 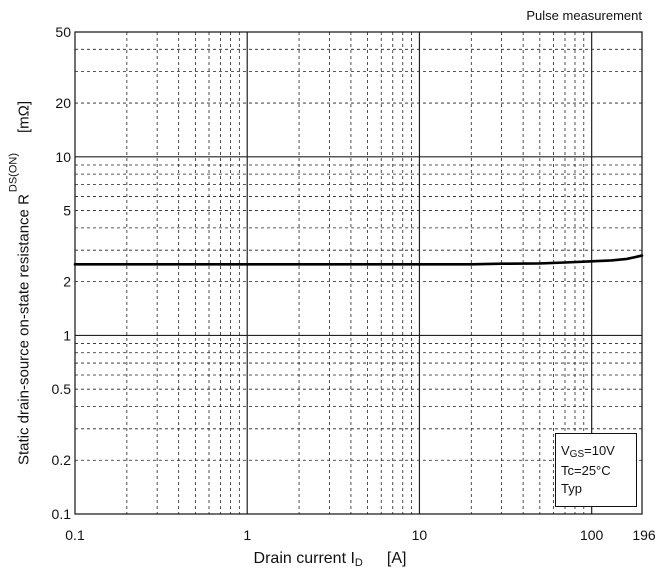 I want to click on legend: VGS=10V Tc=25°C Typ, so click(x=596, y=470).